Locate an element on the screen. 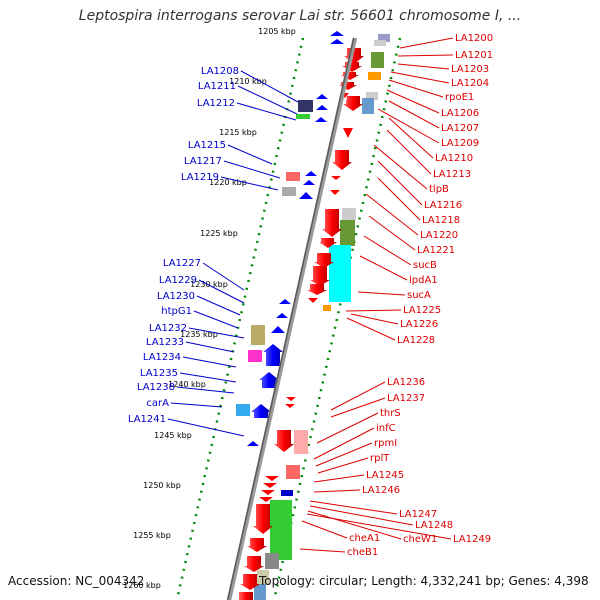 This screenshot has width=600, height=600. kbp-tick-label: 1250 kbp is located at coordinates (162, 485).